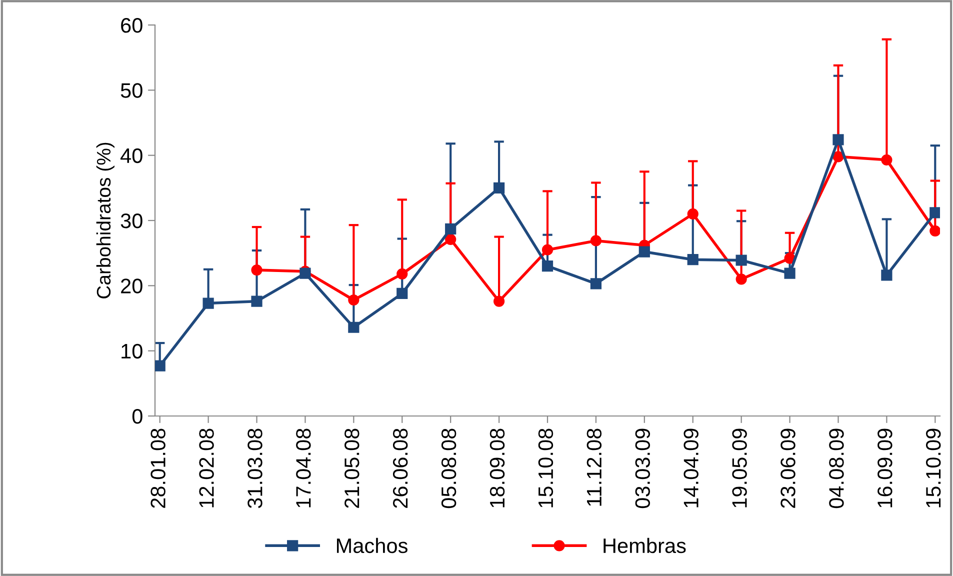 The width and height of the screenshot is (953, 576). I want to click on x-tick-label: 03.03.09, so click(642, 468).